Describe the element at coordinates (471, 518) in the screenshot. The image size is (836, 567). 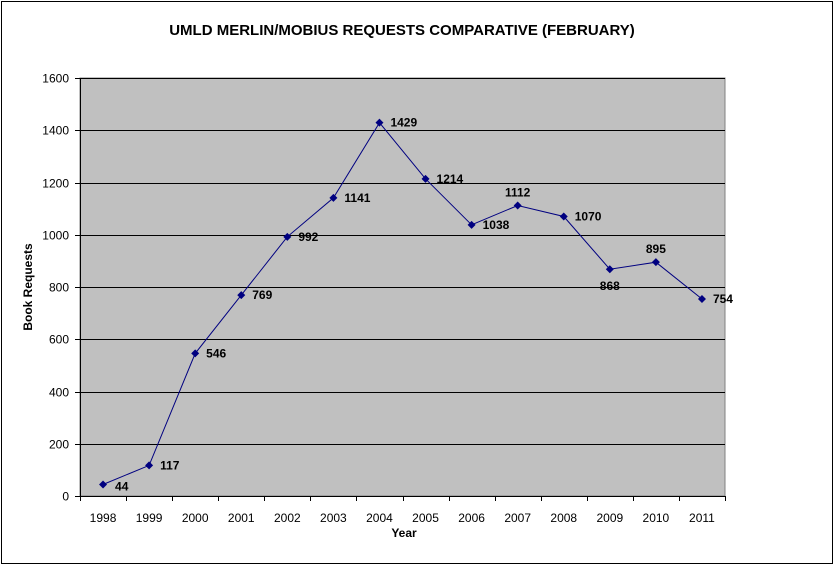
I see `x-tick-label: 2006` at that location.